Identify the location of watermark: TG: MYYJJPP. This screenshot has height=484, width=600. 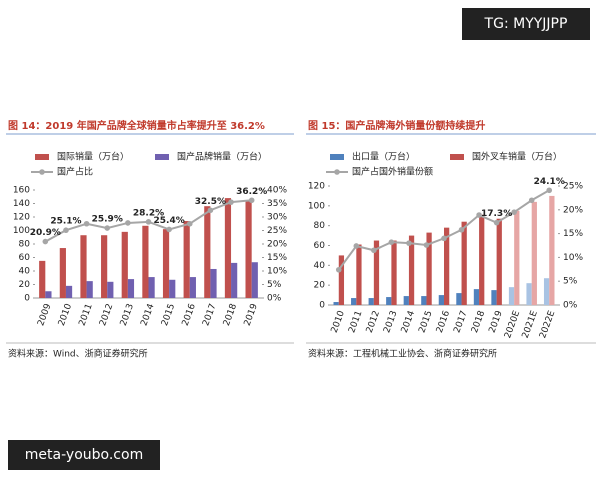
(526, 24).